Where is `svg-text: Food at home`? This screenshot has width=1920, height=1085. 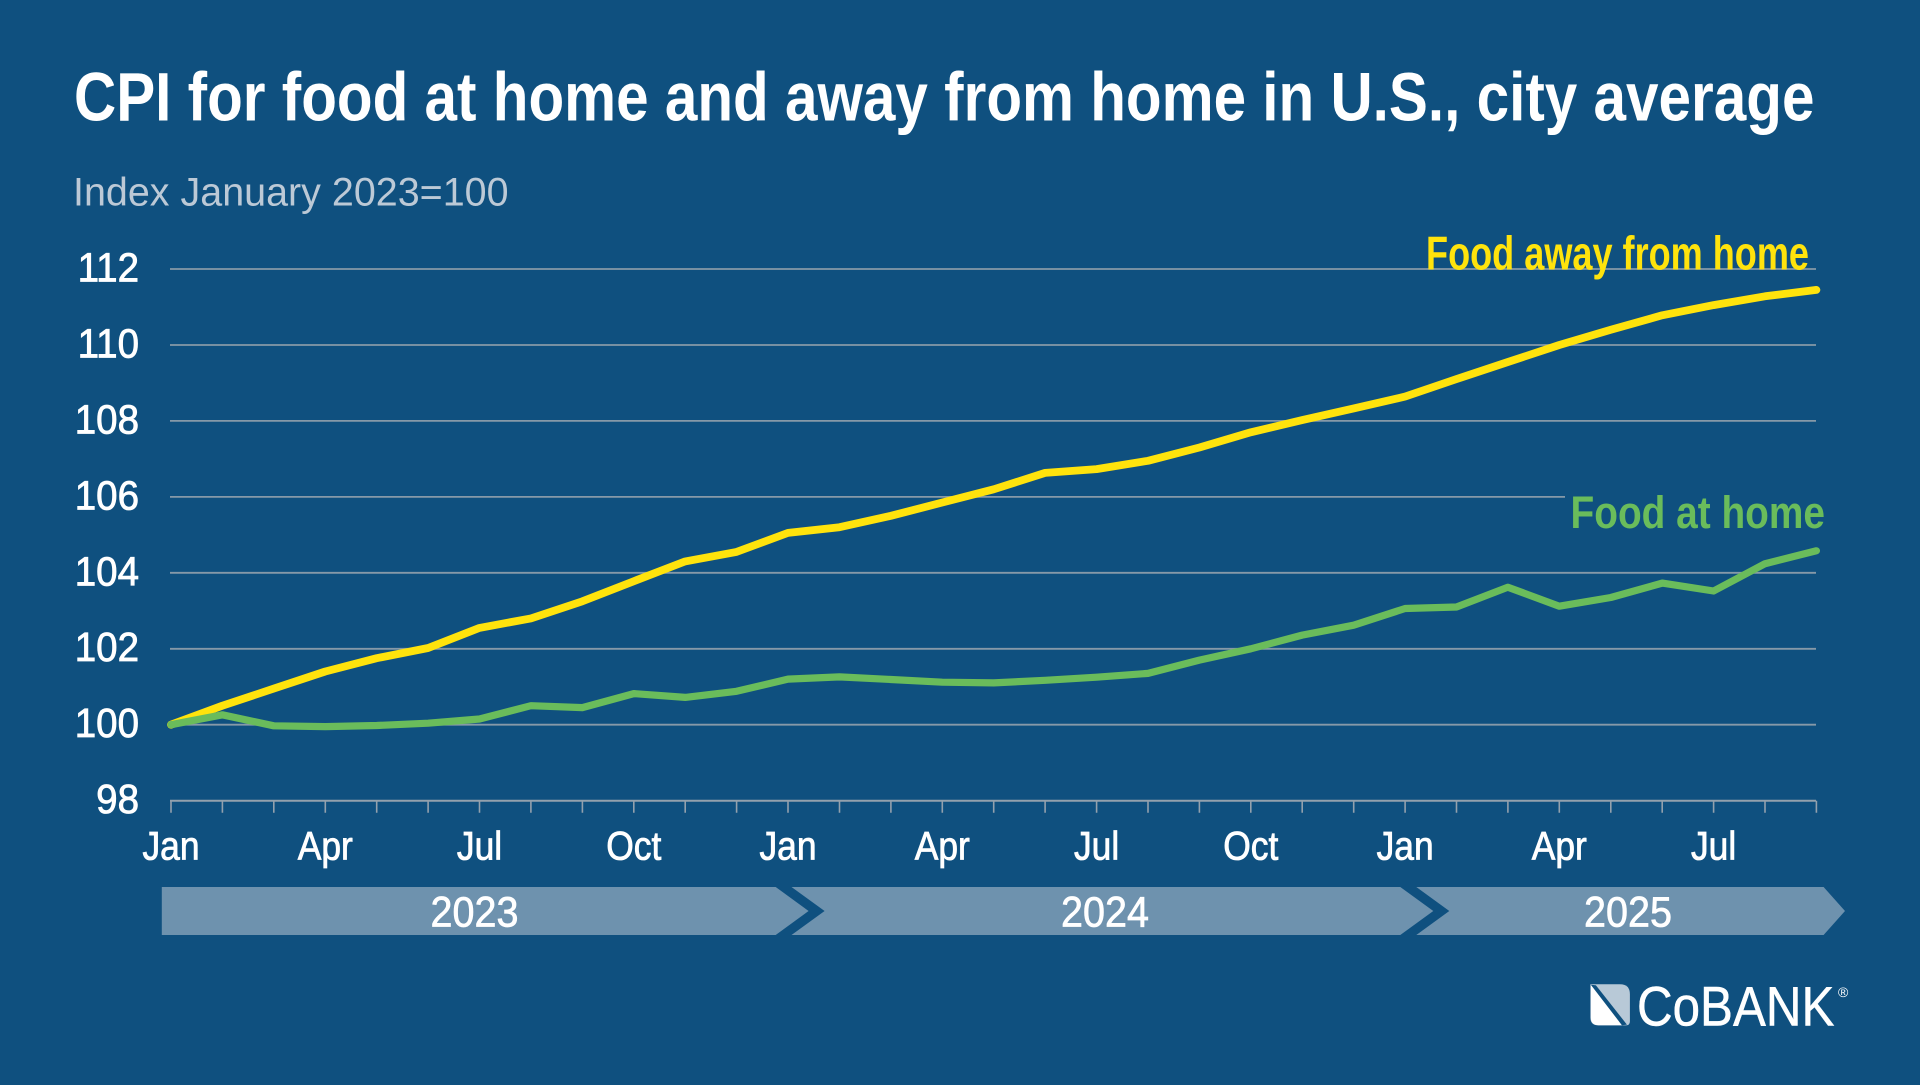 svg-text: Food at home is located at coordinates (1698, 512).